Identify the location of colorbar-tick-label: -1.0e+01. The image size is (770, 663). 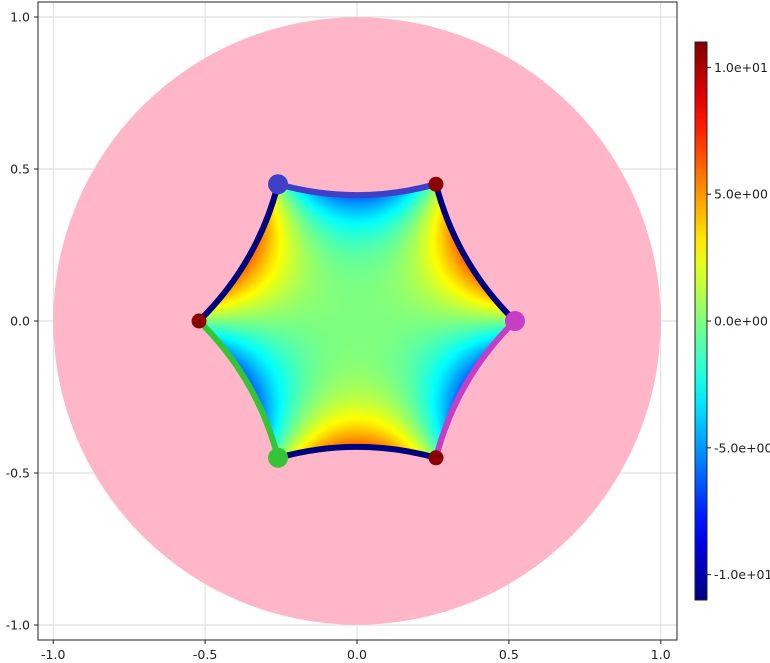
(742, 574).